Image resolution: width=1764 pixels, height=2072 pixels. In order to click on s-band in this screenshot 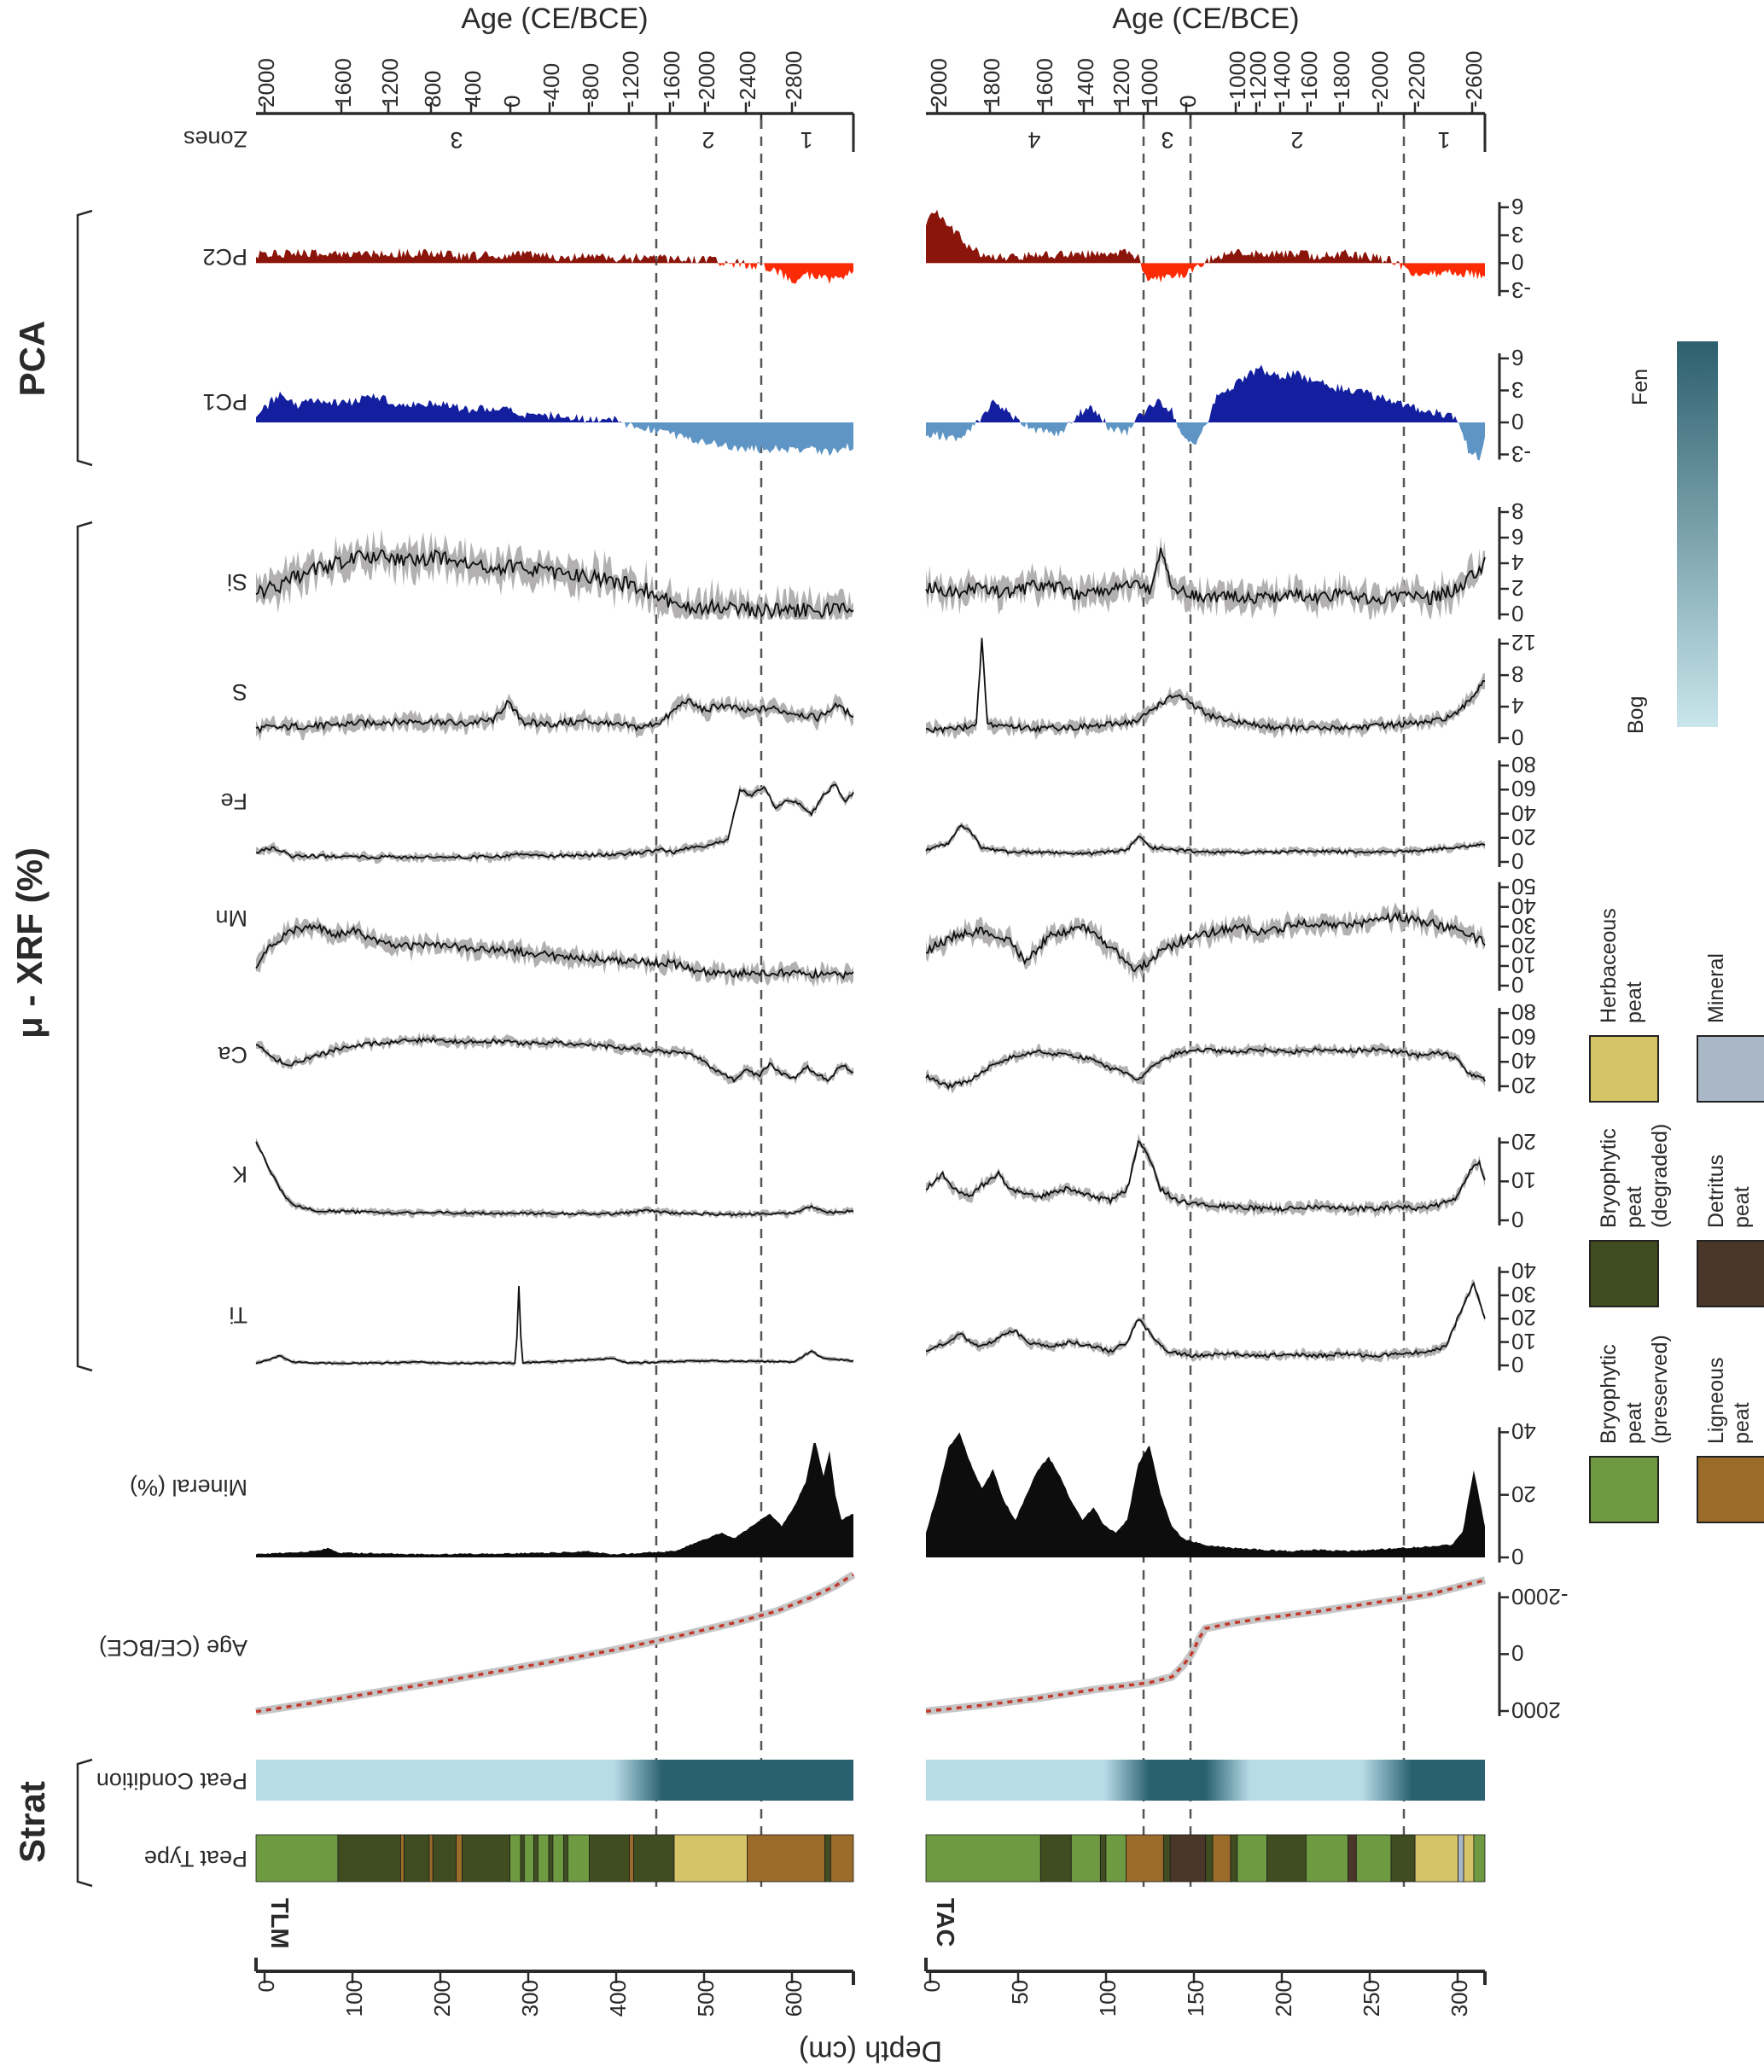, I will do `click(1206, 689)`.